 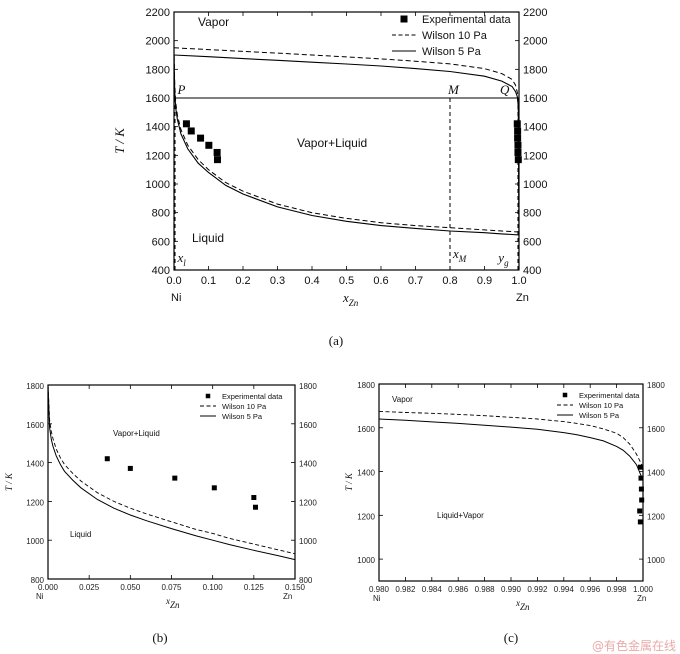 What do you see at coordinates (415, 281) in the screenshot?
I see `a-x-tick-label: 0.7` at bounding box center [415, 281].